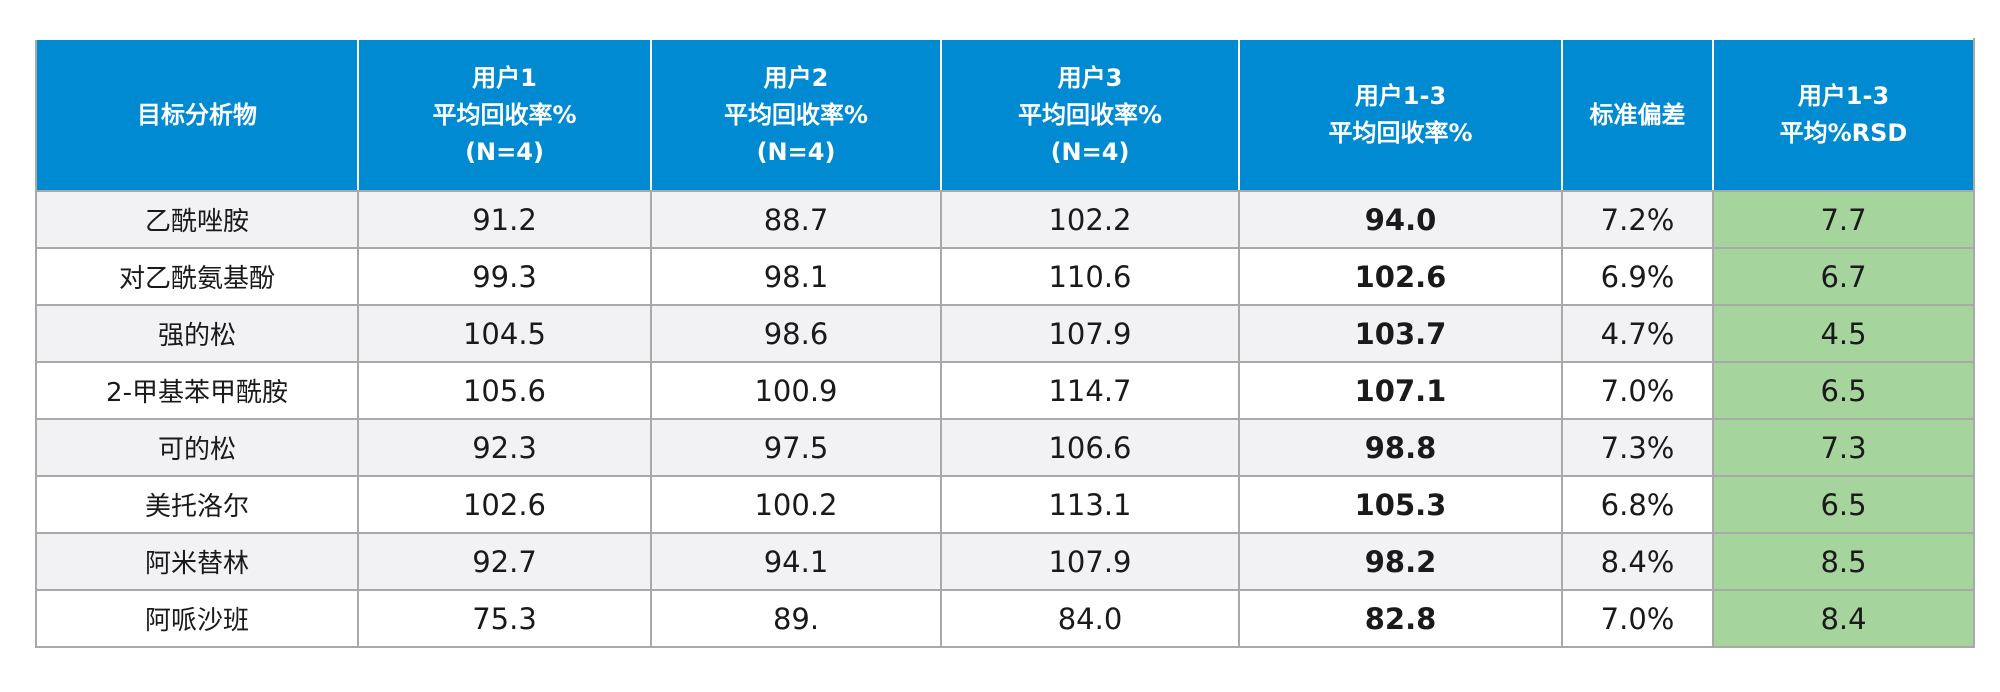 The width and height of the screenshot is (2000, 692). What do you see at coordinates (1843, 561) in the screenshot?
I see `mean-rsd-cell: 8.5` at bounding box center [1843, 561].